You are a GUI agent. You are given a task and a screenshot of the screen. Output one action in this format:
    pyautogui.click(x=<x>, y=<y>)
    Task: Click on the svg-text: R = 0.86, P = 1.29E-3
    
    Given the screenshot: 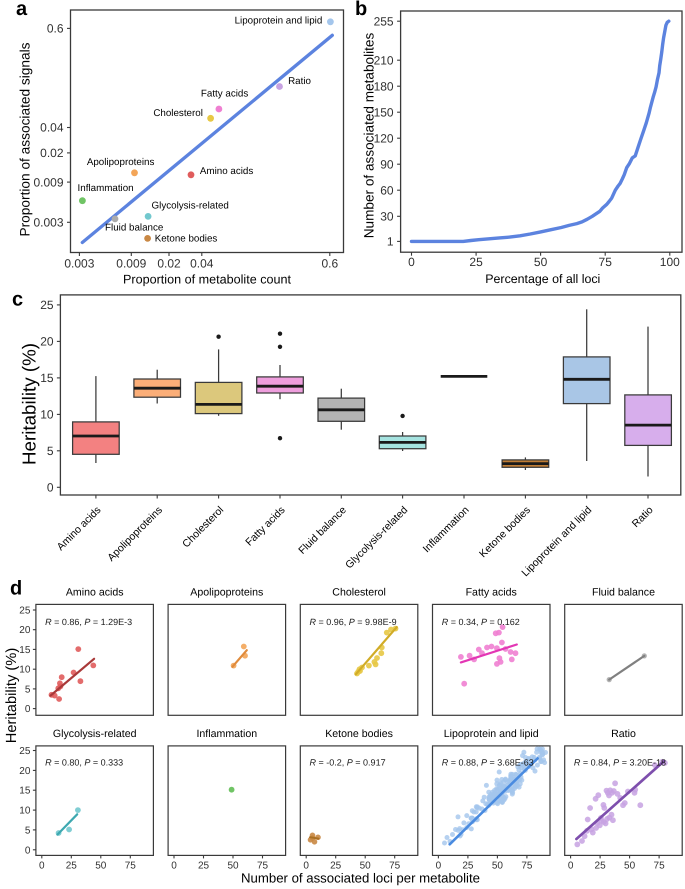 What is the action you would take?
    pyautogui.click(x=88, y=622)
    